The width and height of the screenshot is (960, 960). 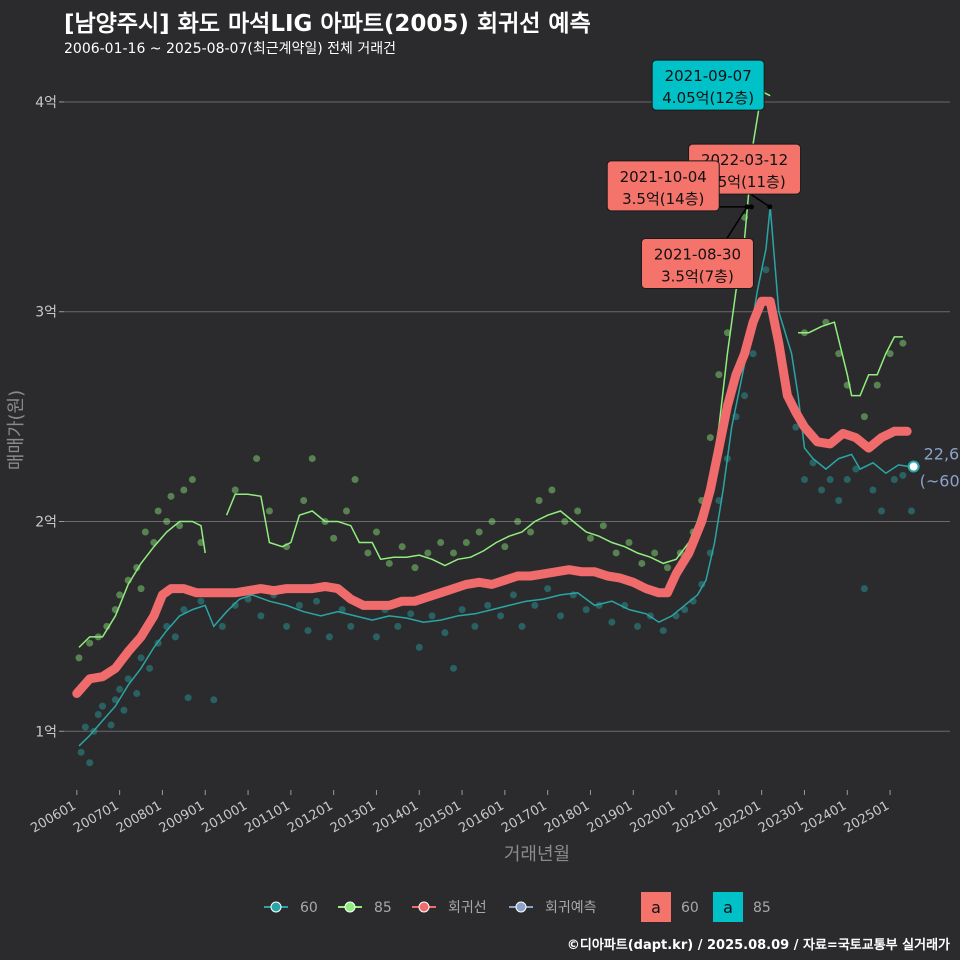 I want to click on x-tick-label: 201901, so click(x=610, y=817).